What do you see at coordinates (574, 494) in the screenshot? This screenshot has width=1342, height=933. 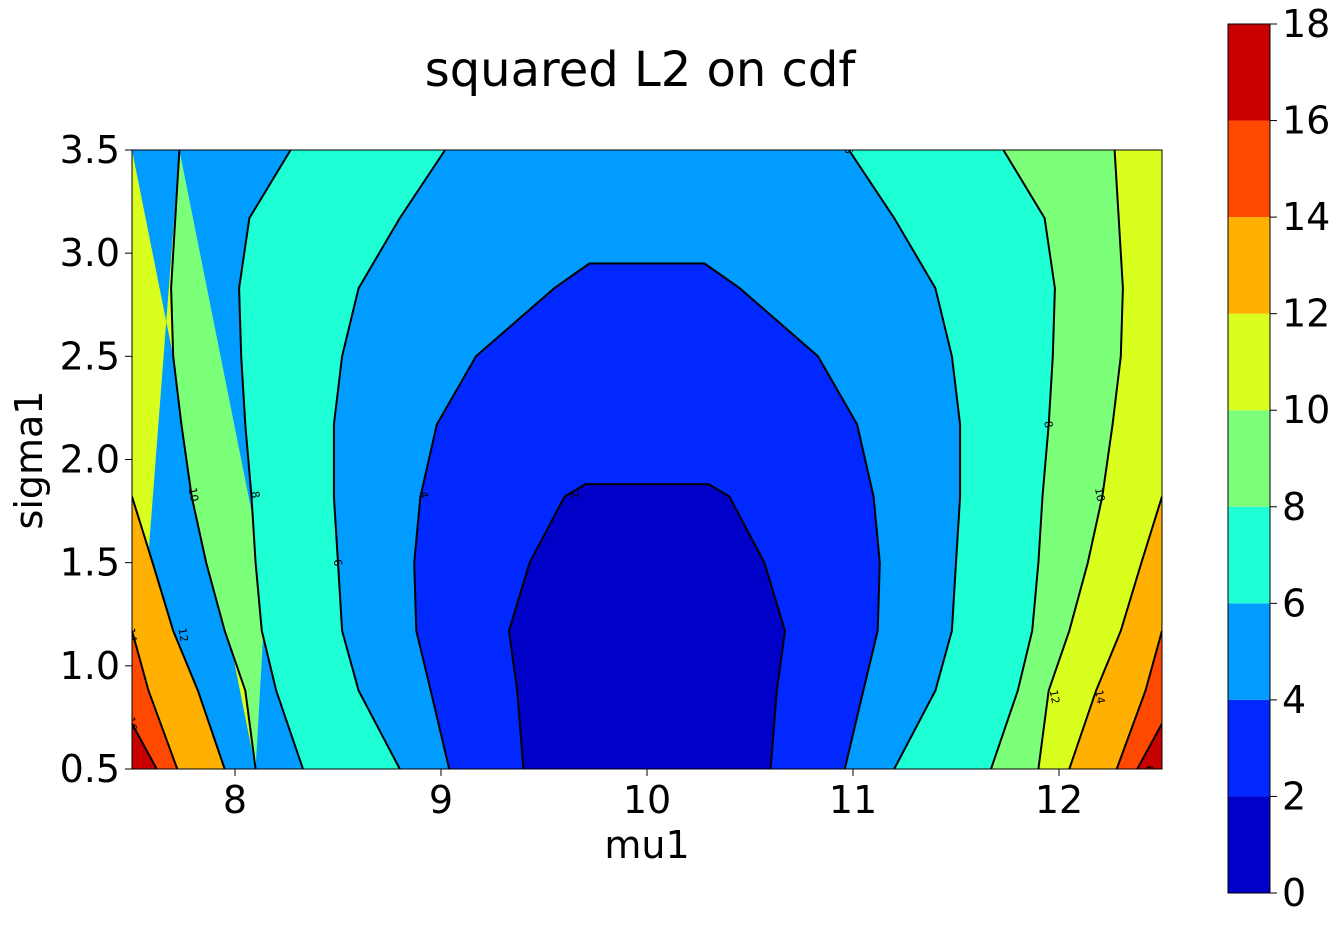 I see `contour-label: 2` at bounding box center [574, 494].